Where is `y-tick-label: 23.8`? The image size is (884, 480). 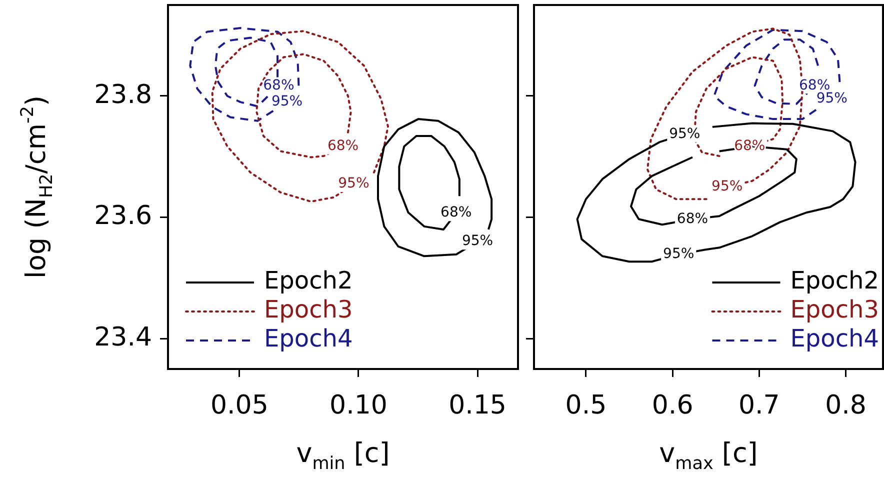 y-tick-label: 23.8 is located at coordinates (123, 95).